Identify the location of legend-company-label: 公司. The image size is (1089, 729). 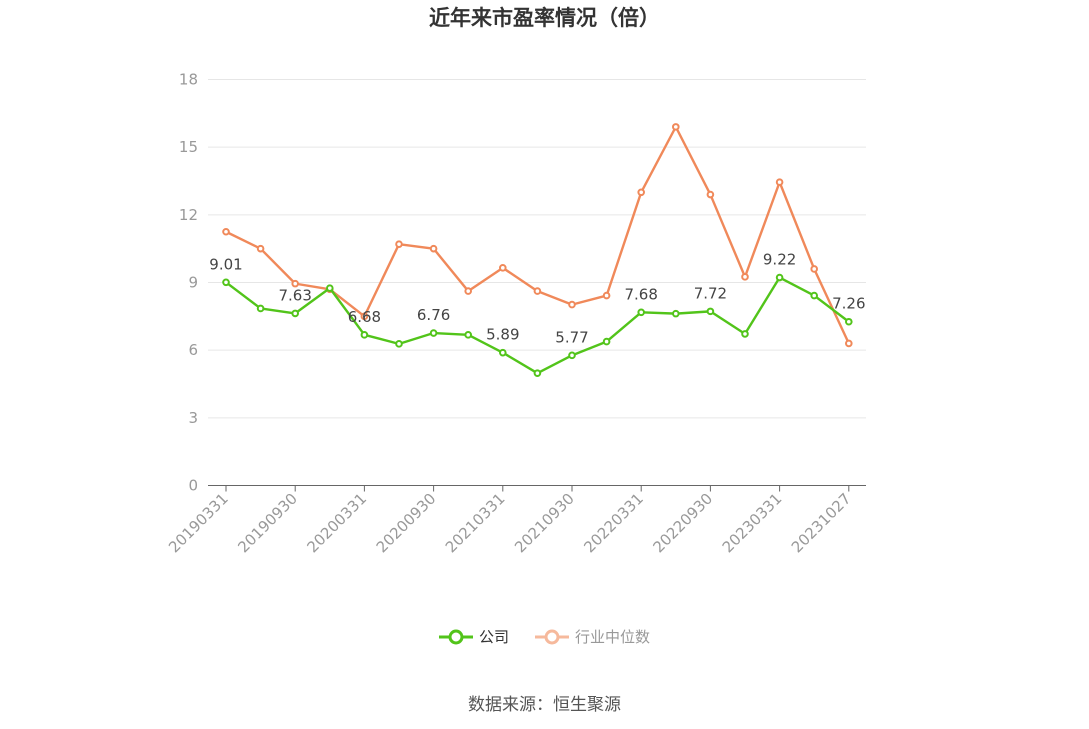
(493, 637).